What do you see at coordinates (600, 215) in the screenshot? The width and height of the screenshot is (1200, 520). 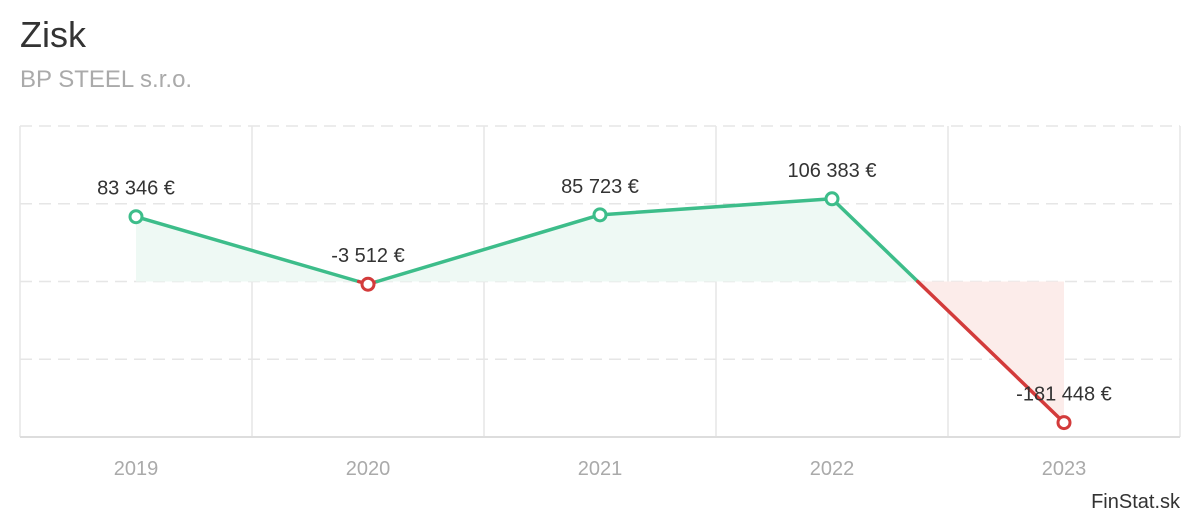 I see `data-point-2021` at bounding box center [600, 215].